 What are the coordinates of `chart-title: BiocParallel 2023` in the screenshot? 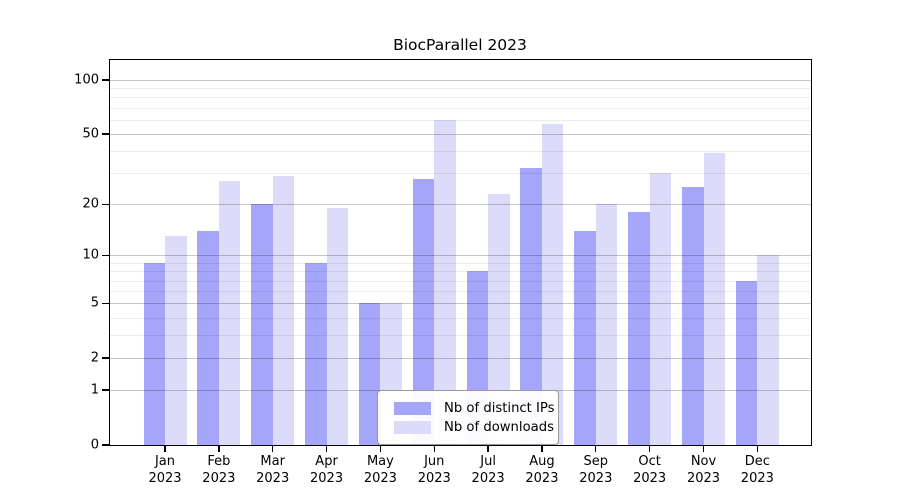 It's located at (460, 45).